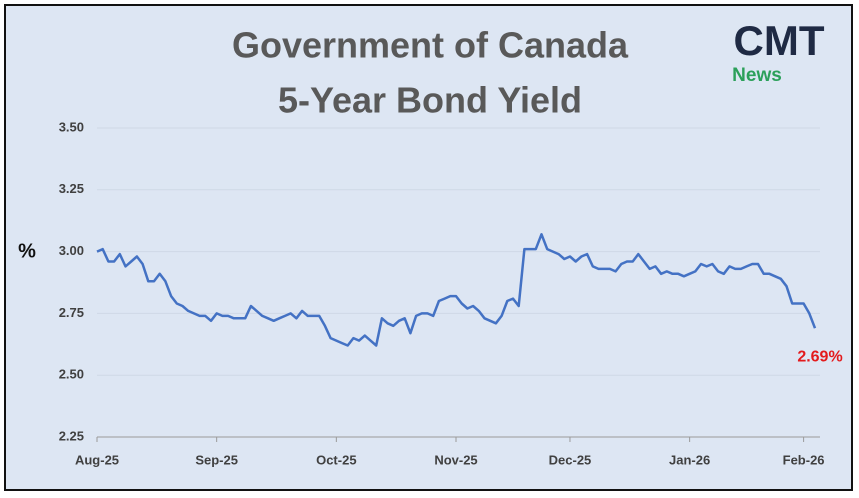 The image size is (859, 498). I want to click on x-tick-label: Aug-25, so click(97, 459).